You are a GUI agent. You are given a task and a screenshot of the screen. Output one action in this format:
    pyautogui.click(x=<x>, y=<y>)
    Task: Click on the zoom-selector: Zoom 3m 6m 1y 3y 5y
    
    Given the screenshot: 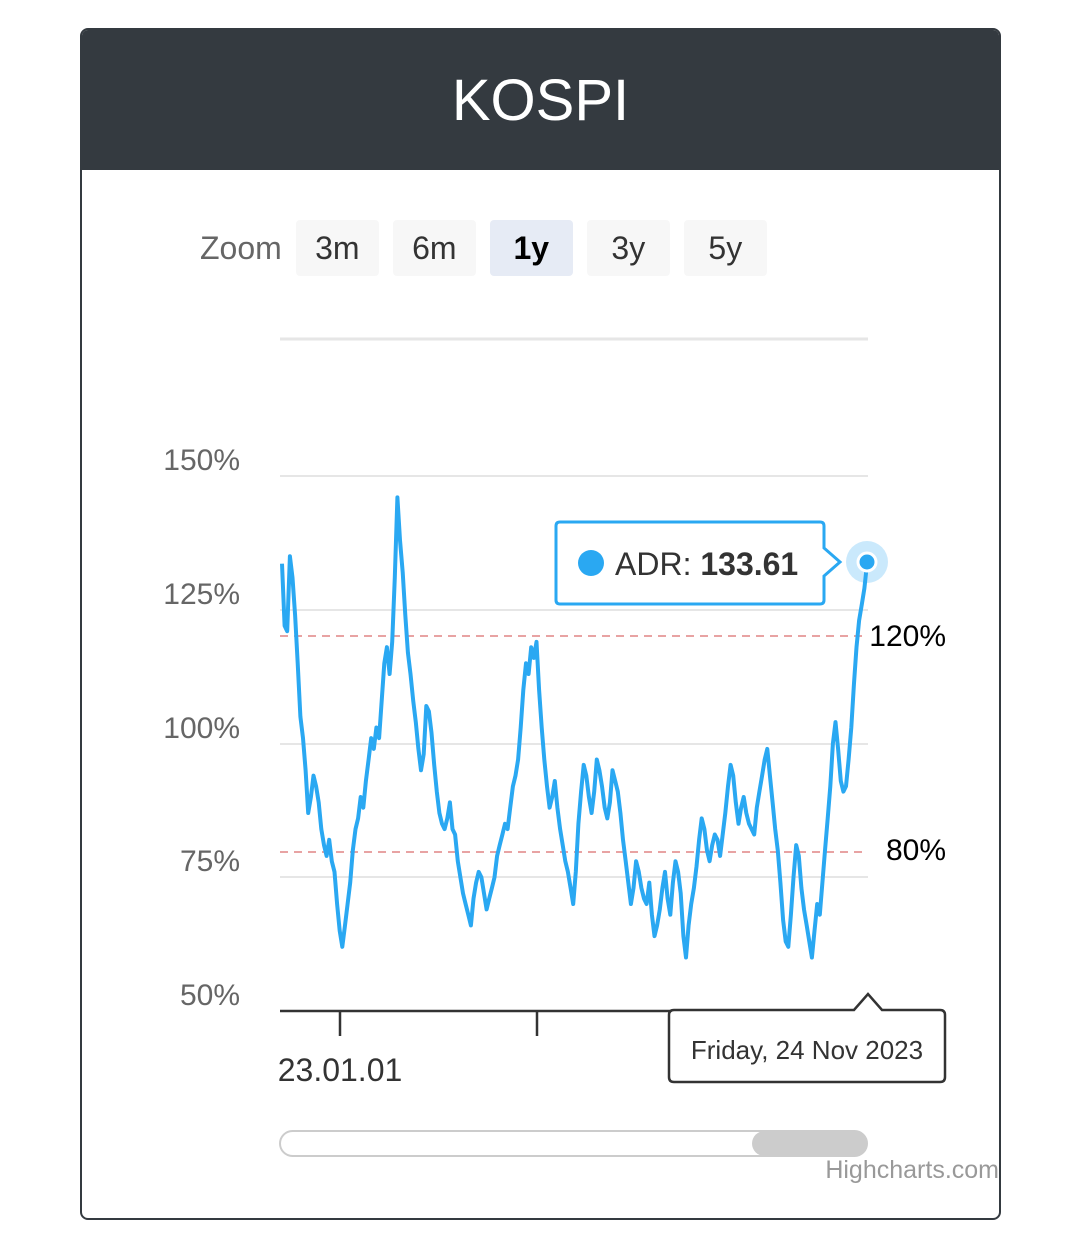 What is the action you would take?
    pyautogui.click(x=490, y=248)
    